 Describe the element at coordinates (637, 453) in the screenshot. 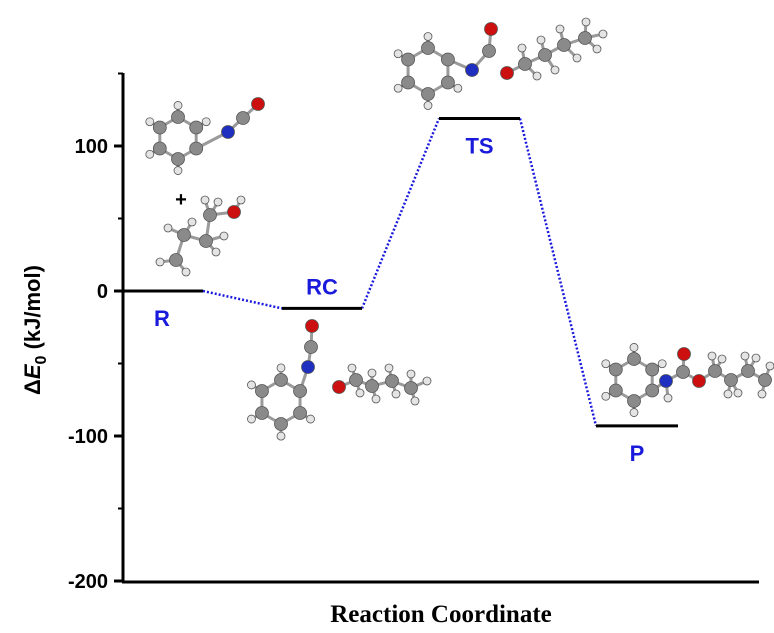

I see `state-label-p: P` at that location.